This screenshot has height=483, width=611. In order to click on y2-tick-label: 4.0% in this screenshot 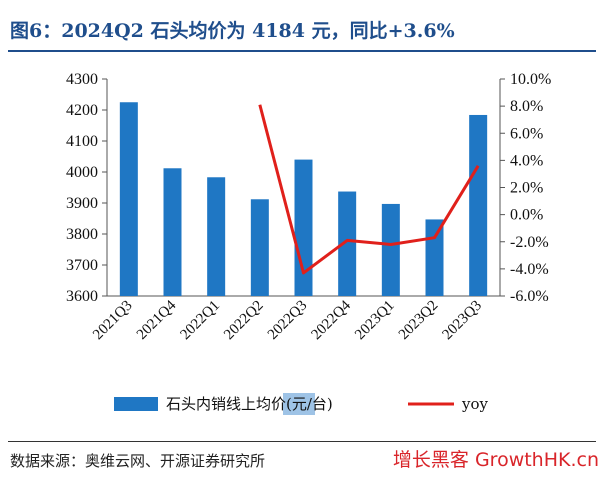, I will do `click(526, 160)`.